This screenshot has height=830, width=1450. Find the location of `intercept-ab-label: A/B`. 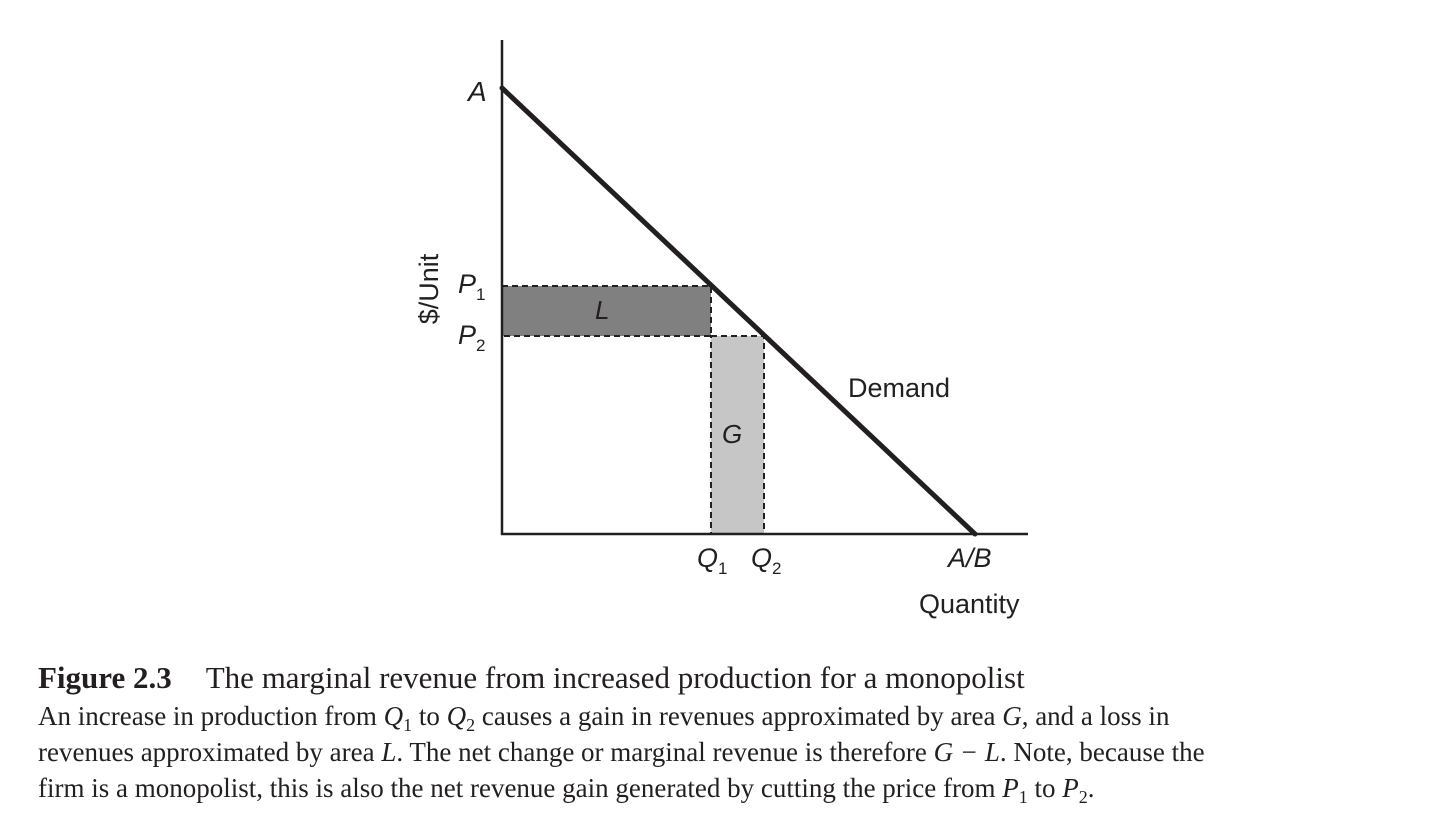

intercept-ab-label: A/B is located at coordinates (969, 558).